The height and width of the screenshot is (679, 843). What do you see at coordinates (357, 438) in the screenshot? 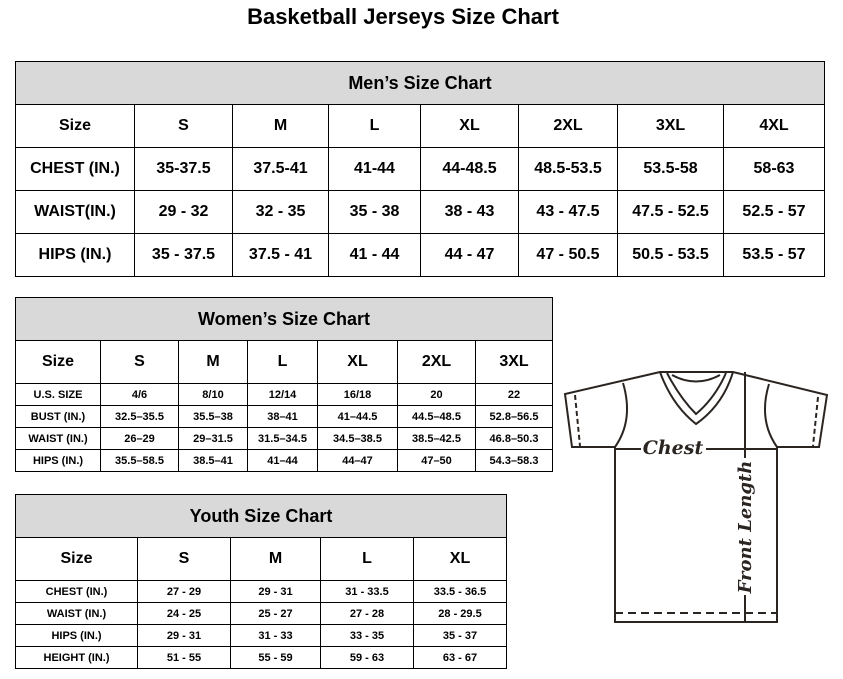
I see `table-cell: 34.5–38.5` at bounding box center [357, 438].